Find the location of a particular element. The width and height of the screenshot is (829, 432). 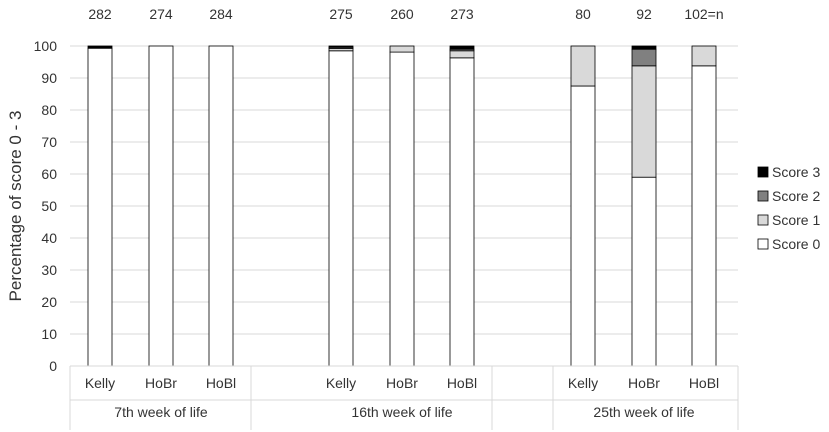

legend-label: Score 0 is located at coordinates (796, 244).